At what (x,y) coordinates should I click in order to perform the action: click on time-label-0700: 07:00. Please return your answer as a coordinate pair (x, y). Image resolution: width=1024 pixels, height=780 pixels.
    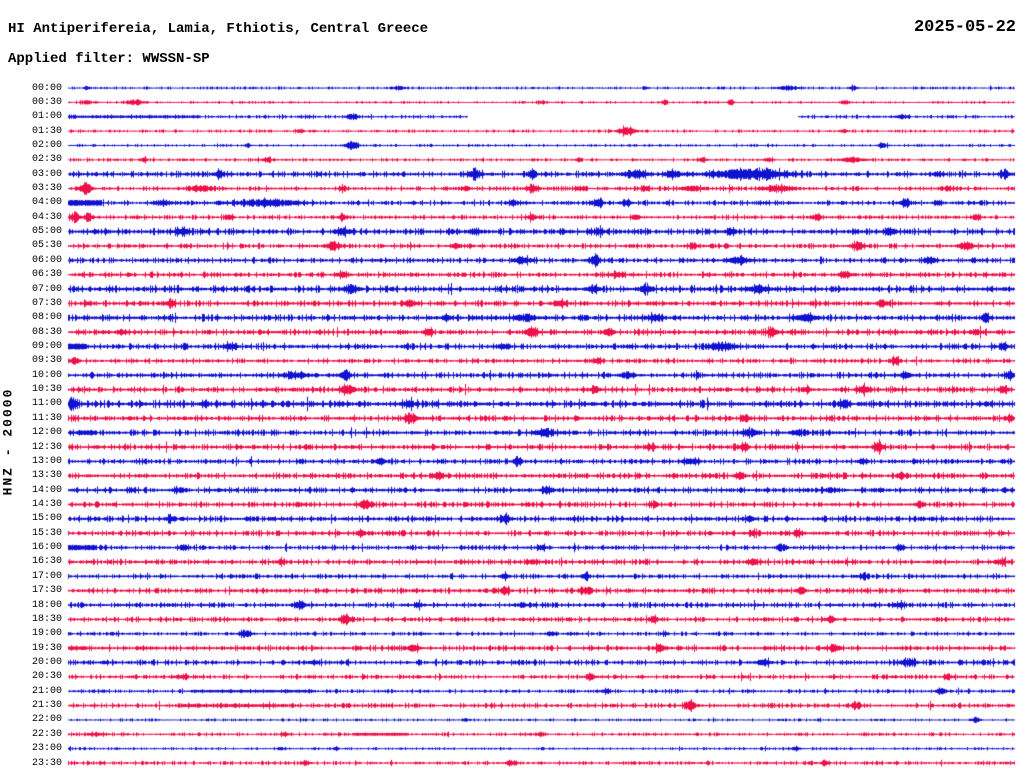
    Looking at the image, I should click on (46, 289).